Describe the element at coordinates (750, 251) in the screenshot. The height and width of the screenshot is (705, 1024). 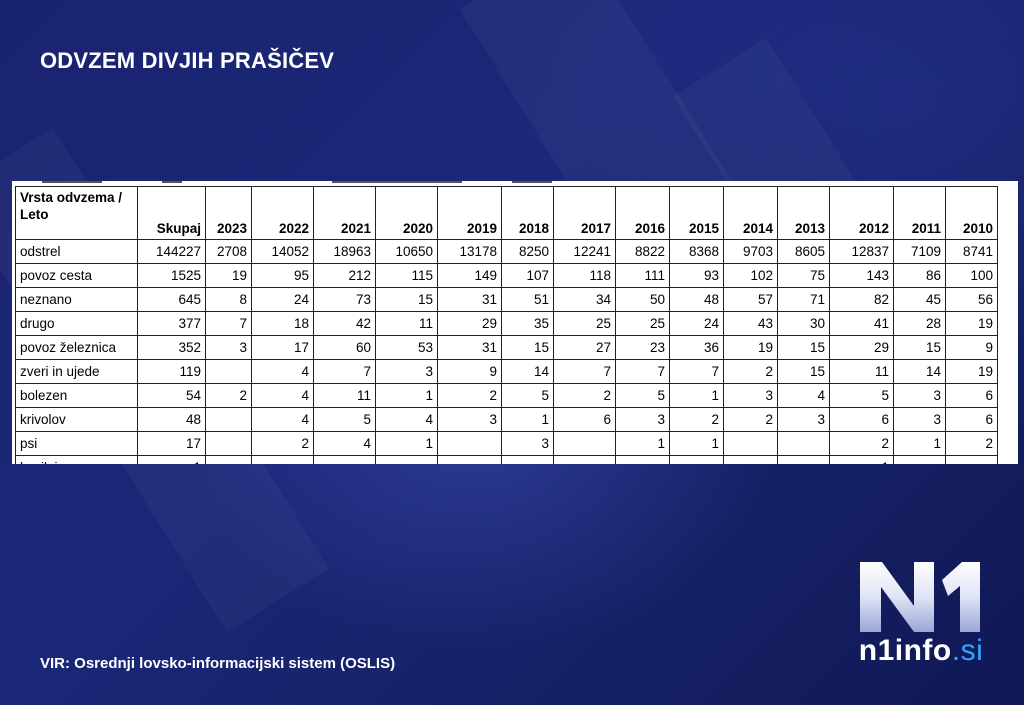
I see `table-cell: 9703` at that location.